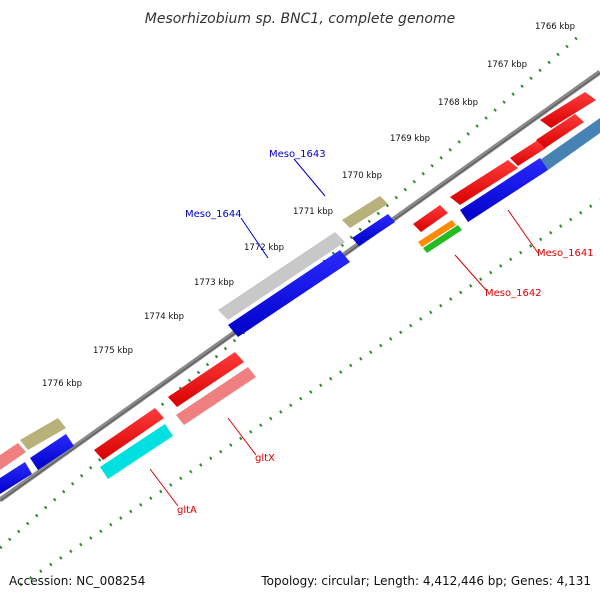  I want to click on gene-green-meso1642, so click(442, 239).